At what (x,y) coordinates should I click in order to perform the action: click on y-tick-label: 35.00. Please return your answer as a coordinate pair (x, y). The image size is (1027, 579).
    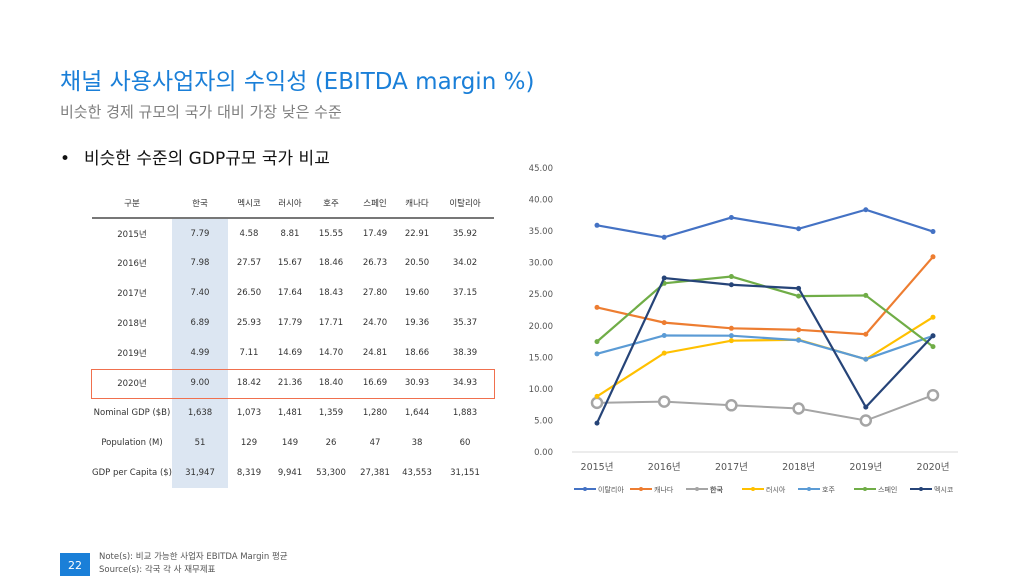
    Looking at the image, I should click on (541, 232).